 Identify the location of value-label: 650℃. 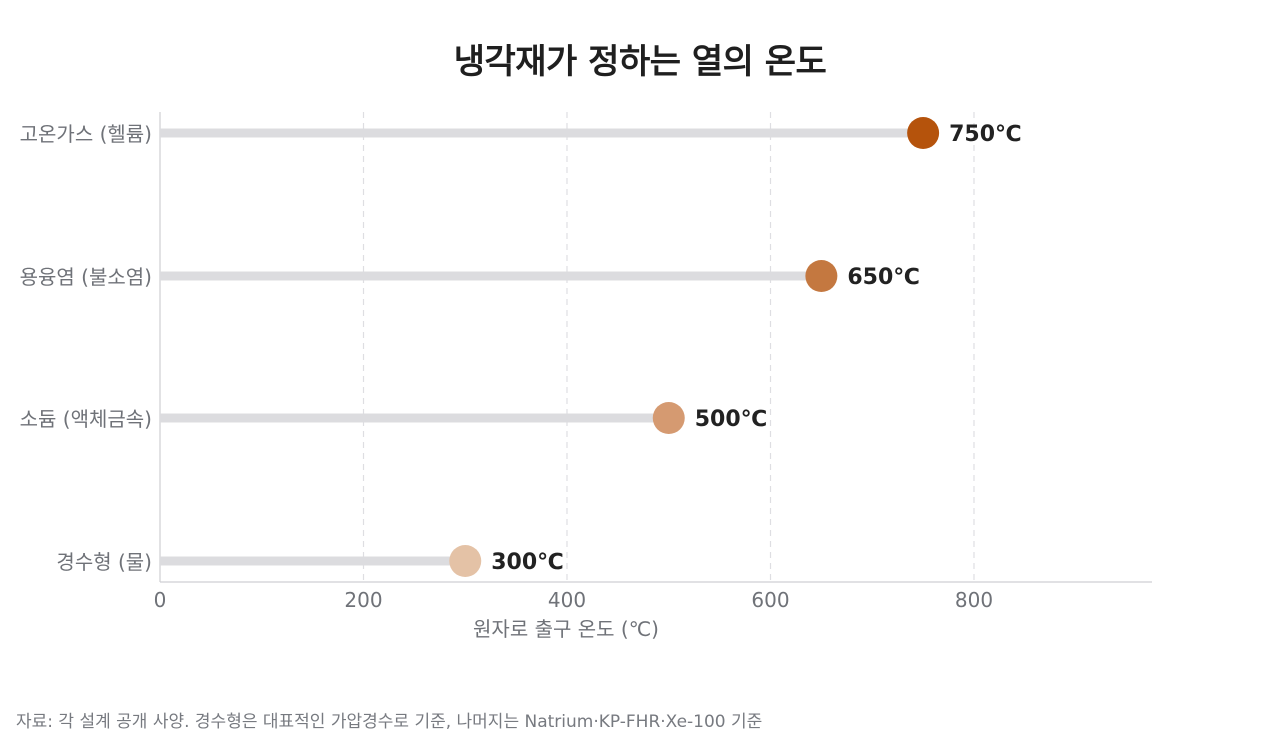
(883, 277).